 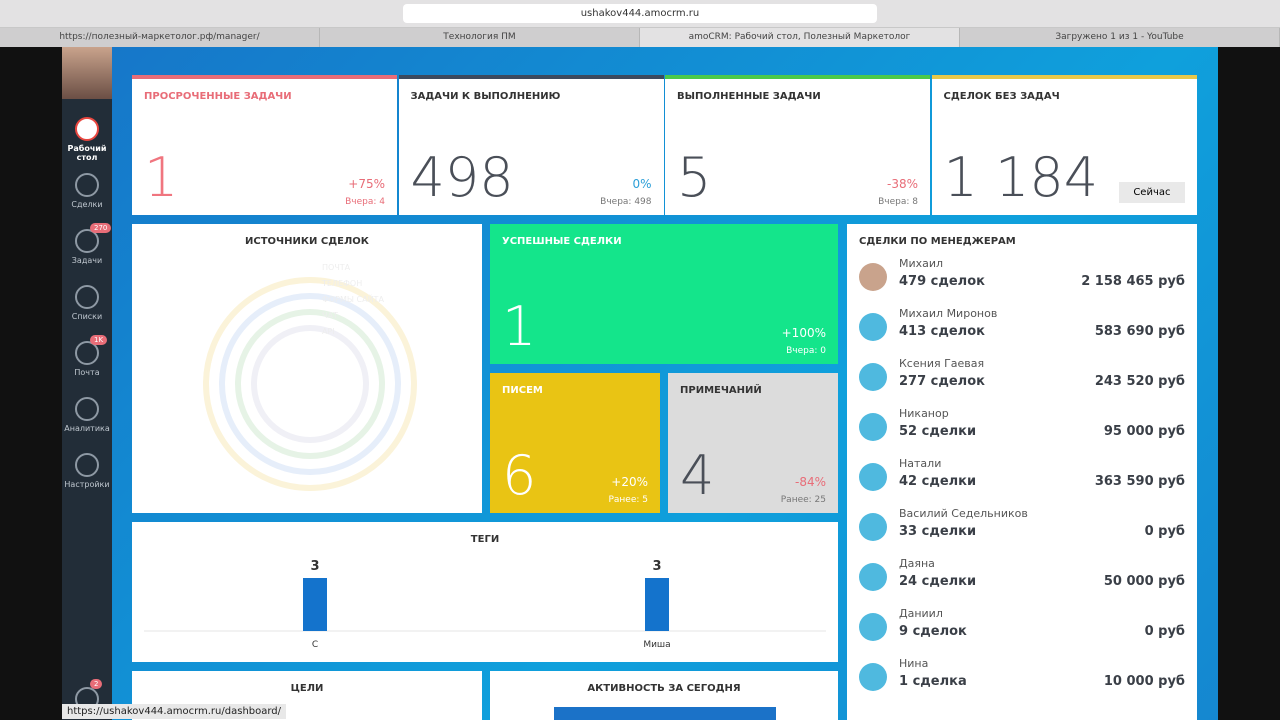 I want to click on widget-title: СДЕЛКИ ПО МЕНЕДЖЕРАМ, so click(x=937, y=241).